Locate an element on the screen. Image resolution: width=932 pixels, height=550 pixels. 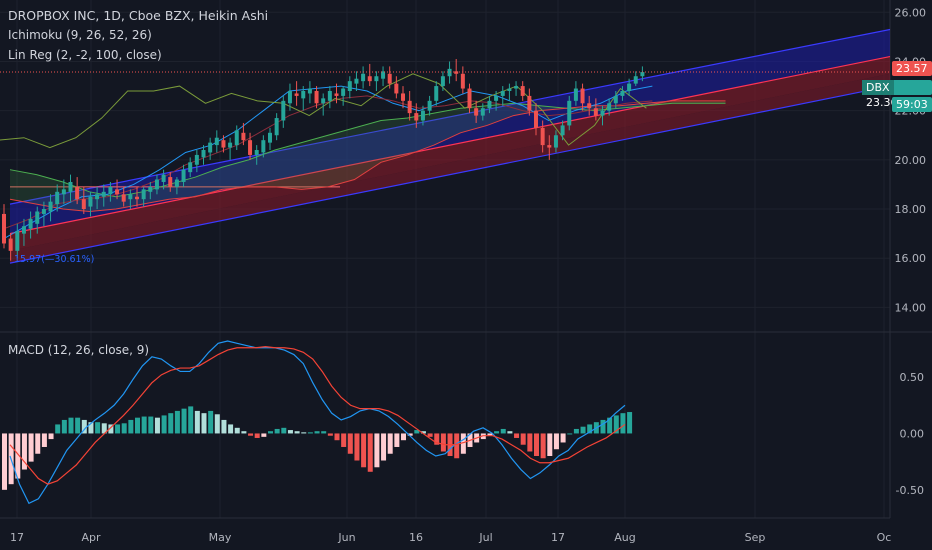
macd-tick-label: 0.00 is located at coordinates (912, 433).